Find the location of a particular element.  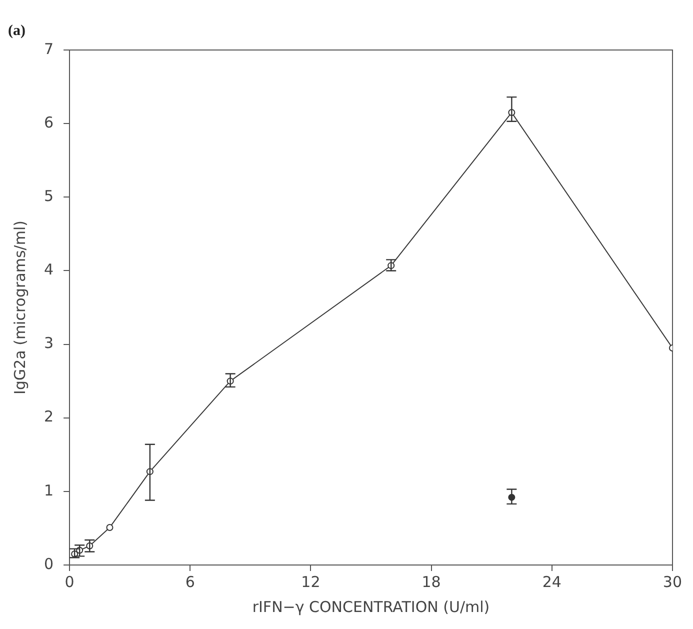

y-tick-label: 6 is located at coordinates (49, 122).